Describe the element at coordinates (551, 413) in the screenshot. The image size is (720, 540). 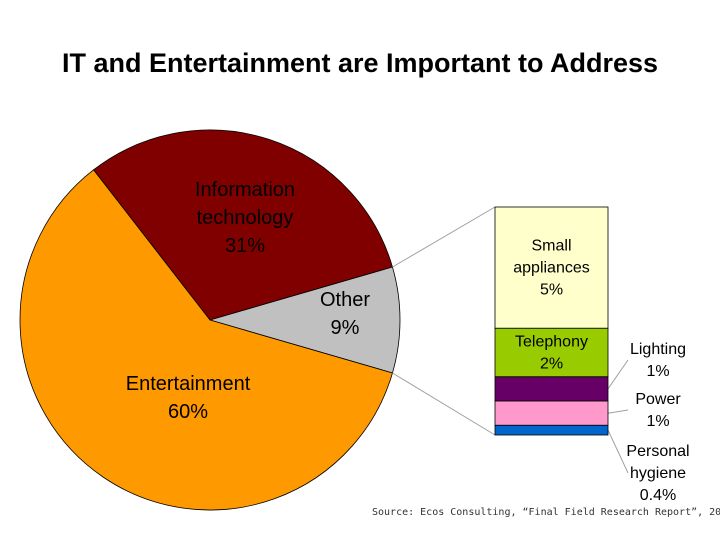
I see `bar-segment-power` at that location.